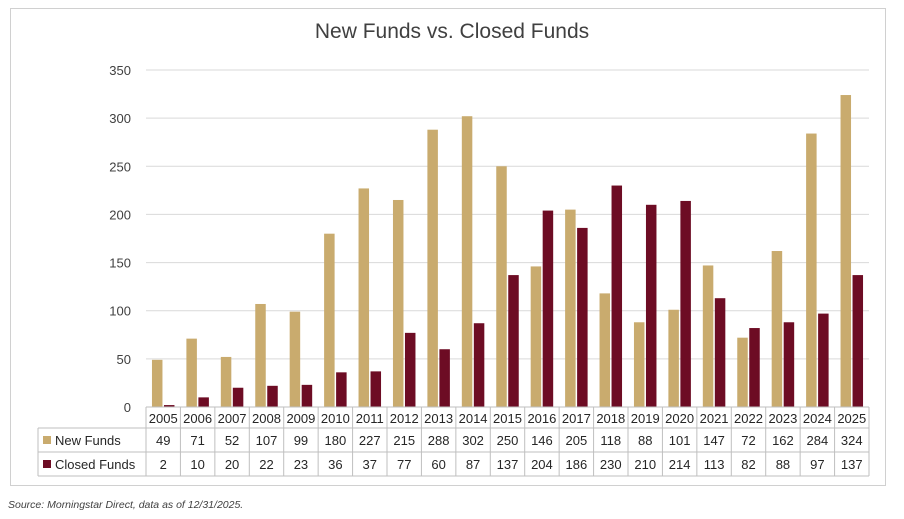  Describe the element at coordinates (611, 464) in the screenshot. I see `closed-funds-value: 230` at that location.